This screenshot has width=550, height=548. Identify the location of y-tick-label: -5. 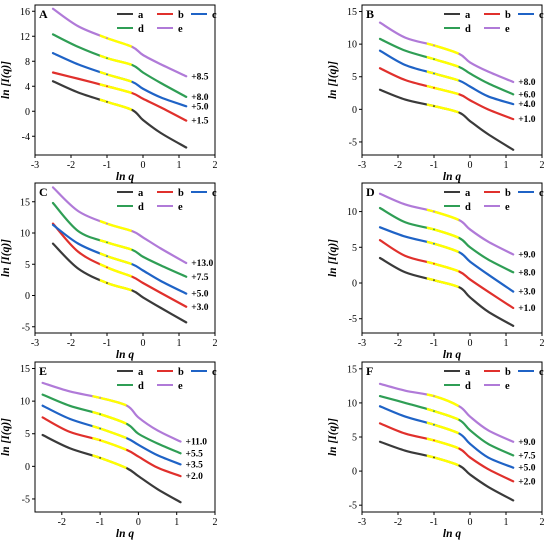
(353, 142).